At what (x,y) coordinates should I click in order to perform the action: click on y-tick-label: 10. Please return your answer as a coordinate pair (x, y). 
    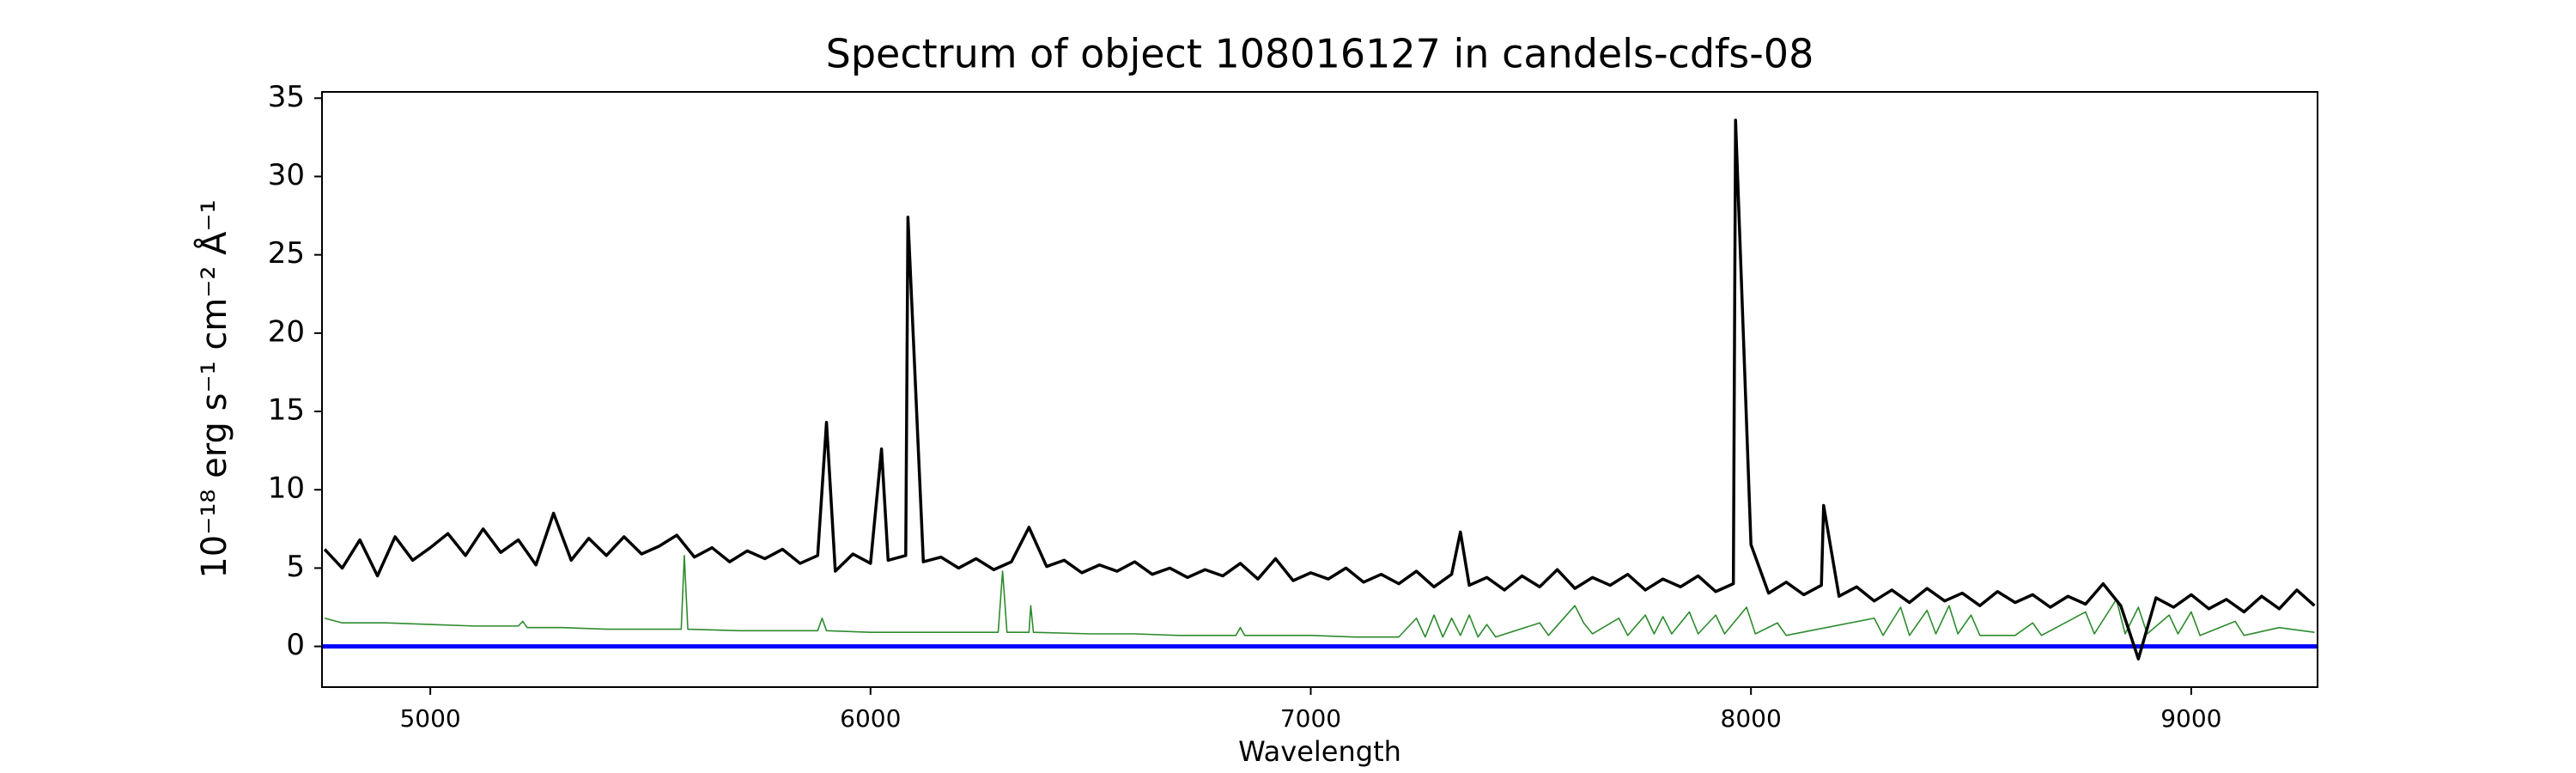
    Looking at the image, I should click on (286, 489).